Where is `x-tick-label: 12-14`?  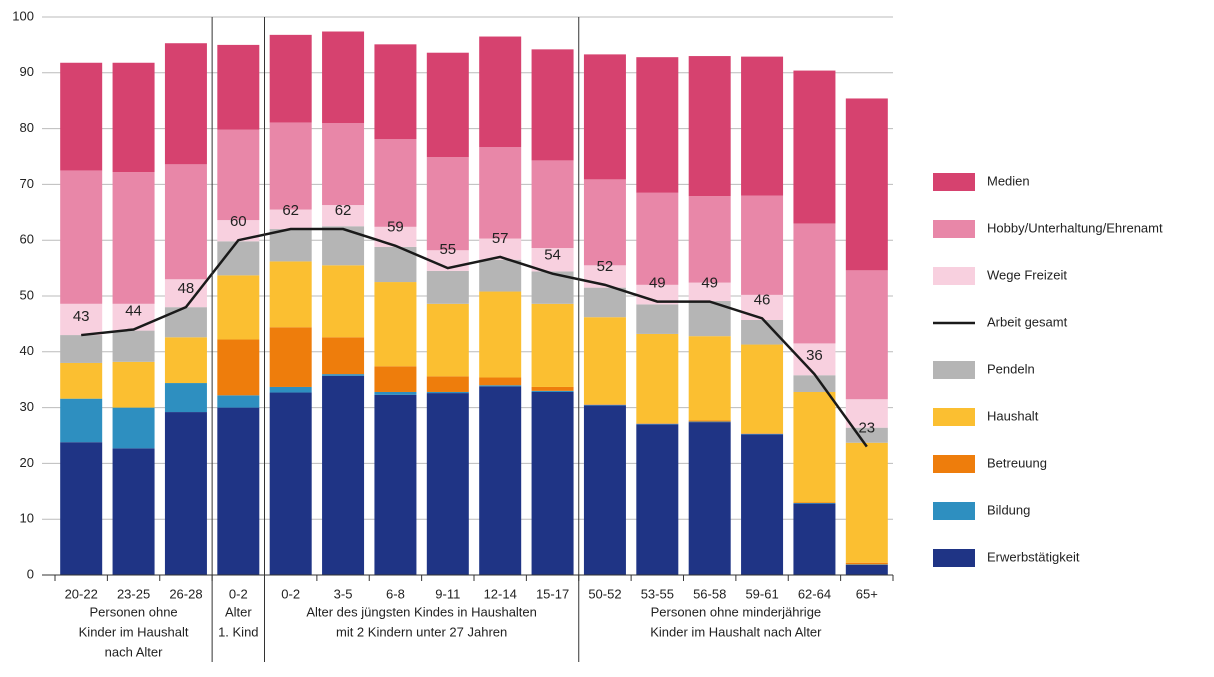 x-tick-label: 12-14 is located at coordinates (500, 593).